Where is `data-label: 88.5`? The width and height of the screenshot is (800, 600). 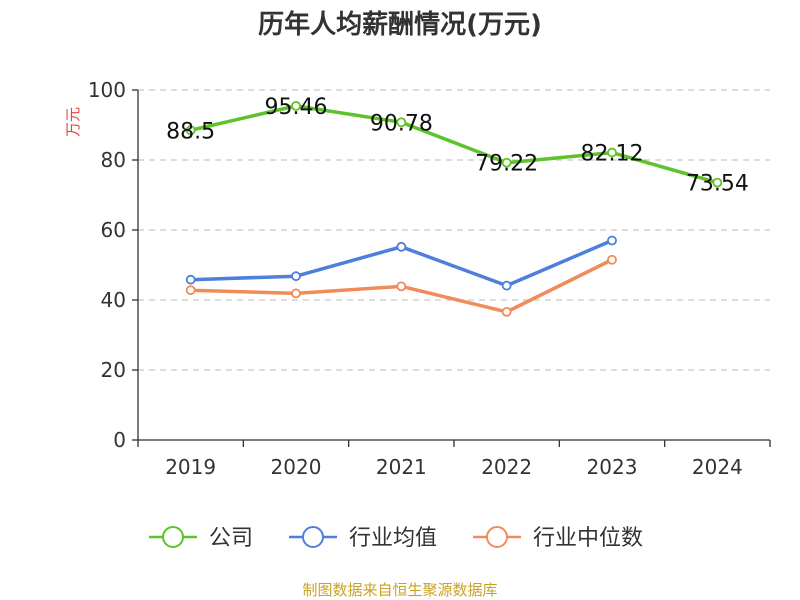
data-label: 88.5 is located at coordinates (190, 131).